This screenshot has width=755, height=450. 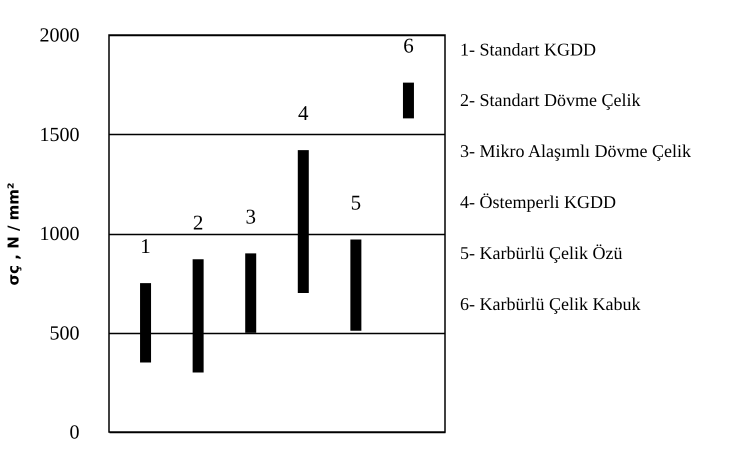 What do you see at coordinates (528, 49) in the screenshot?
I see `text: 1- Standart KGDD` at bounding box center [528, 49].